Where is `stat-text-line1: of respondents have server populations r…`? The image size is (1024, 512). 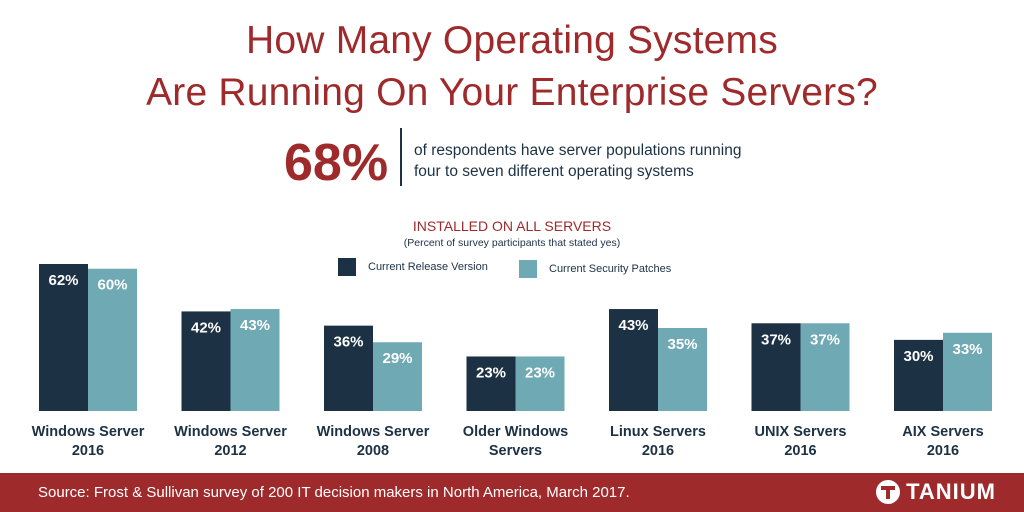
stat-text-line1: of respondents have server populations r… is located at coordinates (578, 150).